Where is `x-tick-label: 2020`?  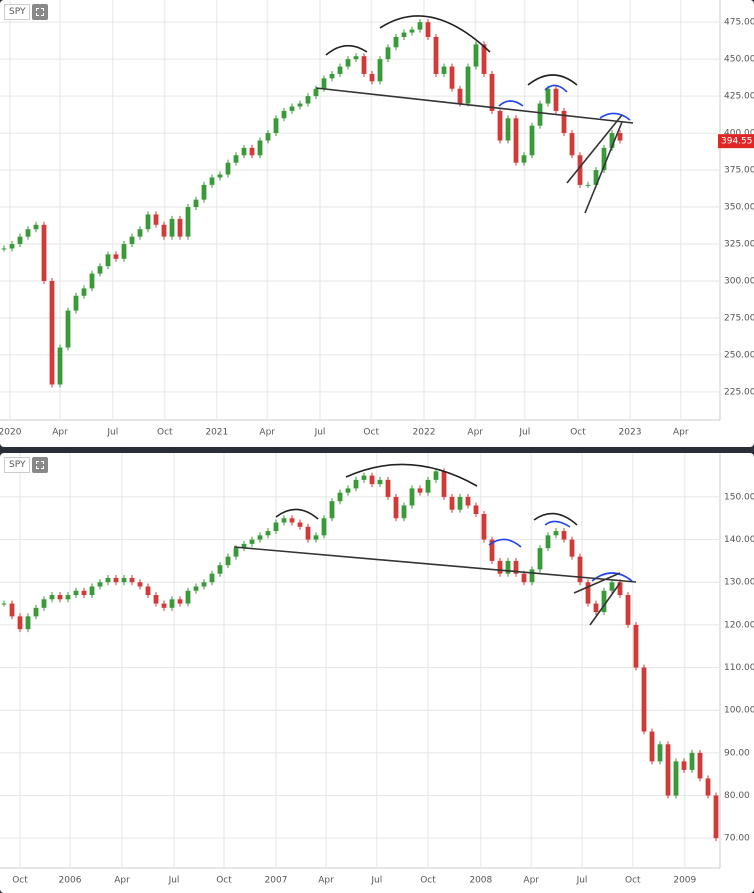 x-tick-label: 2020 is located at coordinates (11, 433).